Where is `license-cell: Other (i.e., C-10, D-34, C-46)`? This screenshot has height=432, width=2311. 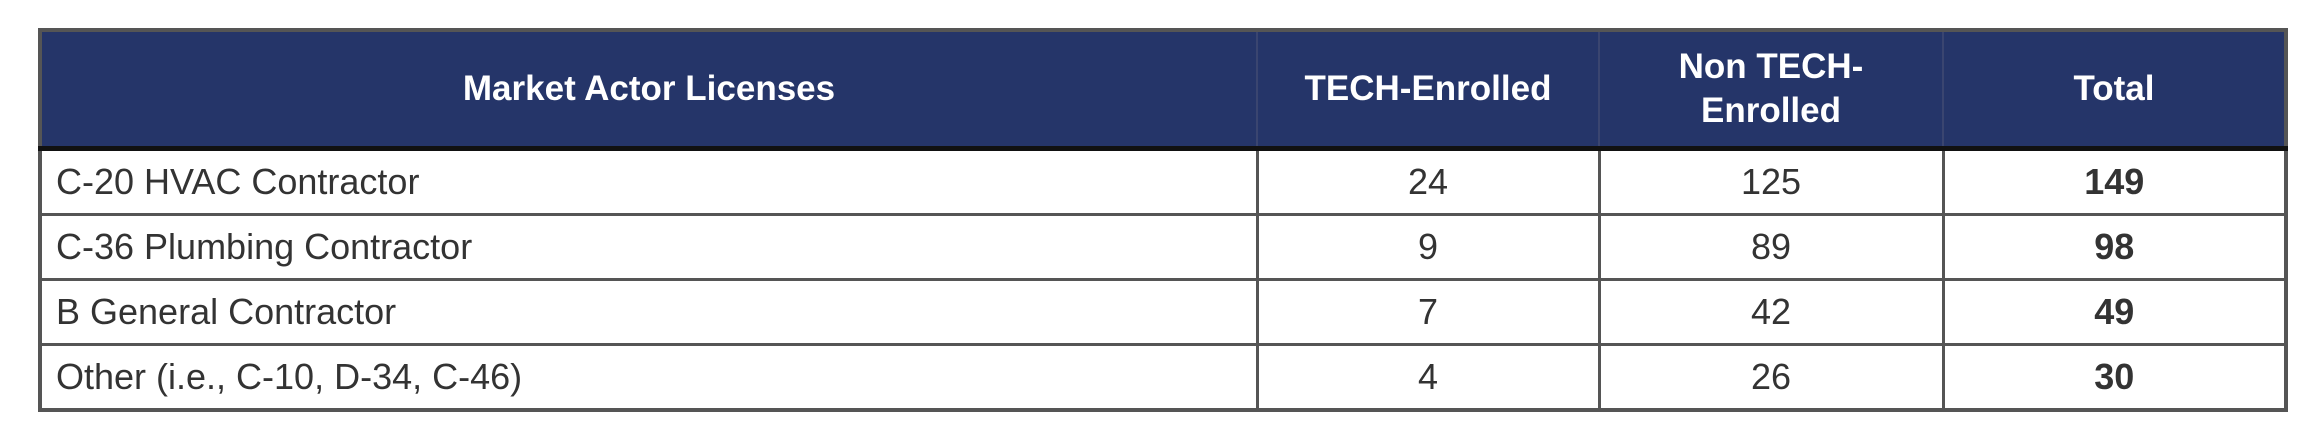
license-cell: Other (i.e., C-10, D-34, C-46) is located at coordinates (648, 377).